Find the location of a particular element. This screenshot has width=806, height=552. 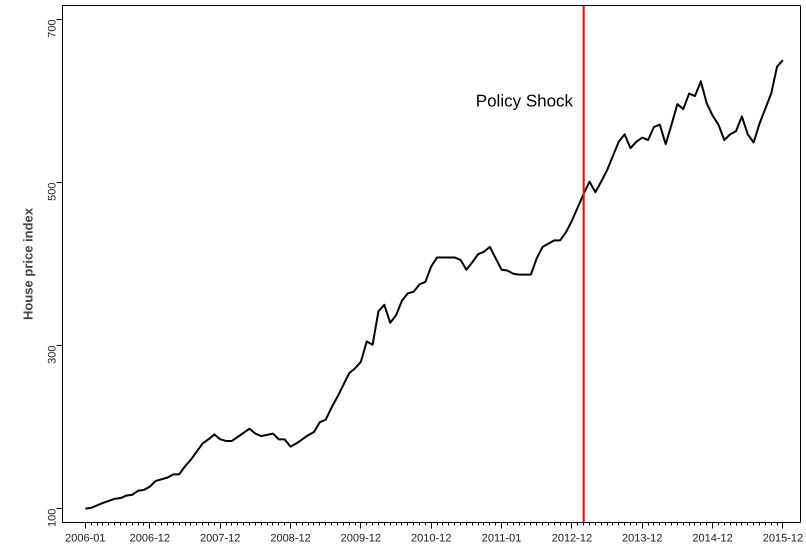

x-tick-label: 2014-12 is located at coordinates (712, 538).